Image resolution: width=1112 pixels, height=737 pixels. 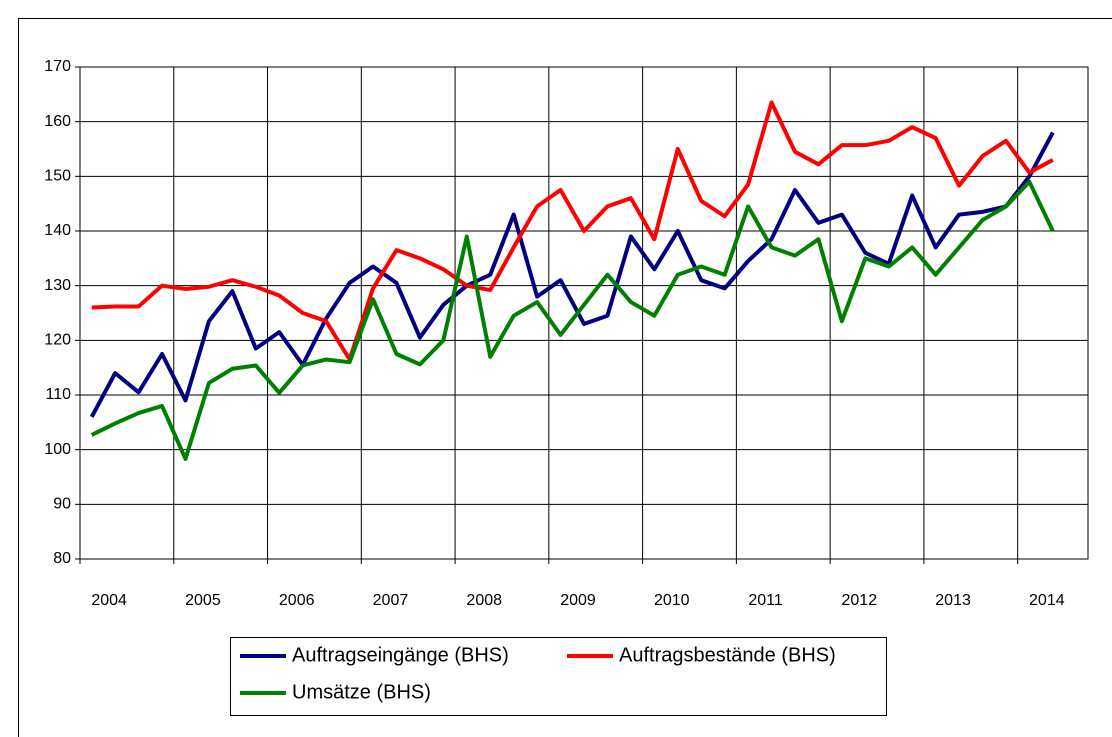 I want to click on x-tick-label: 2008, so click(x=484, y=600).